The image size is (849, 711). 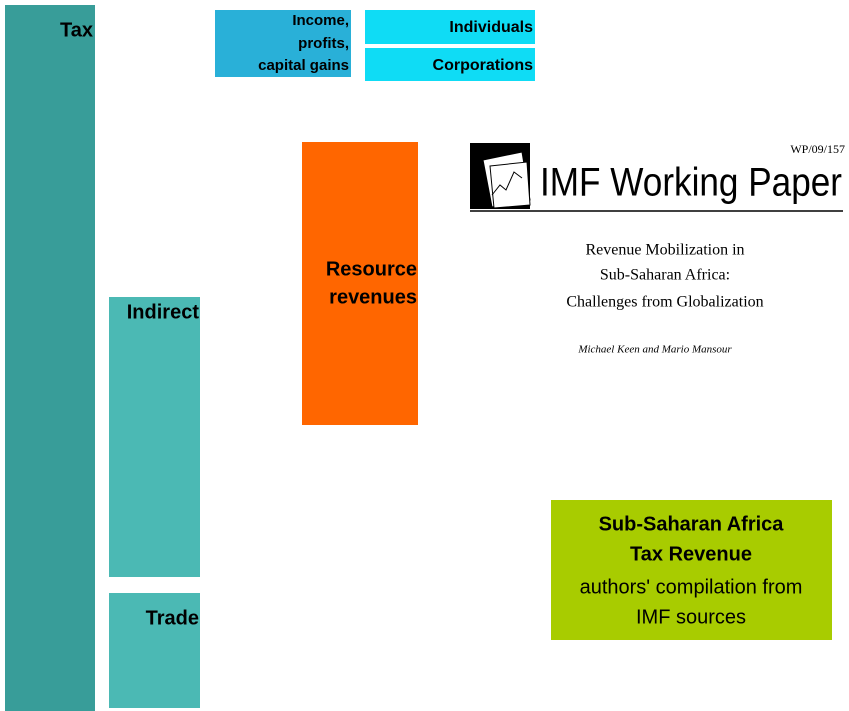 I want to click on paper-title: Sub-Saharan Africa:, so click(x=665, y=275).